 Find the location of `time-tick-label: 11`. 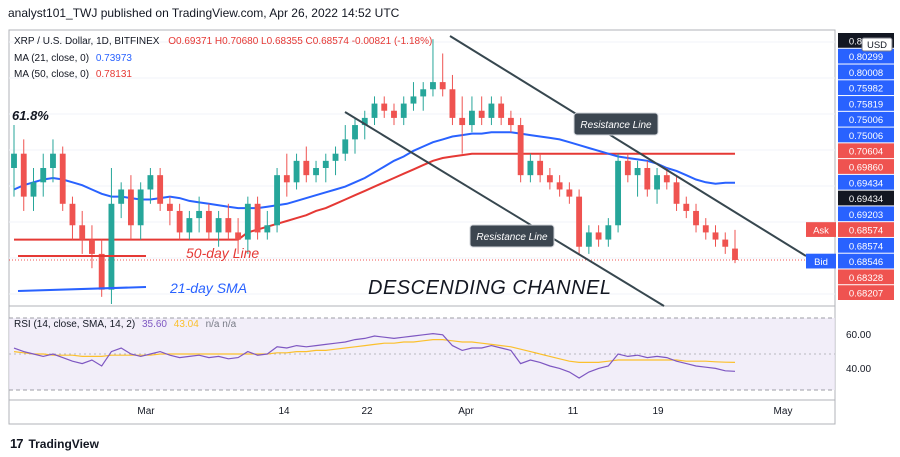

time-tick-label: 11 is located at coordinates (573, 411).